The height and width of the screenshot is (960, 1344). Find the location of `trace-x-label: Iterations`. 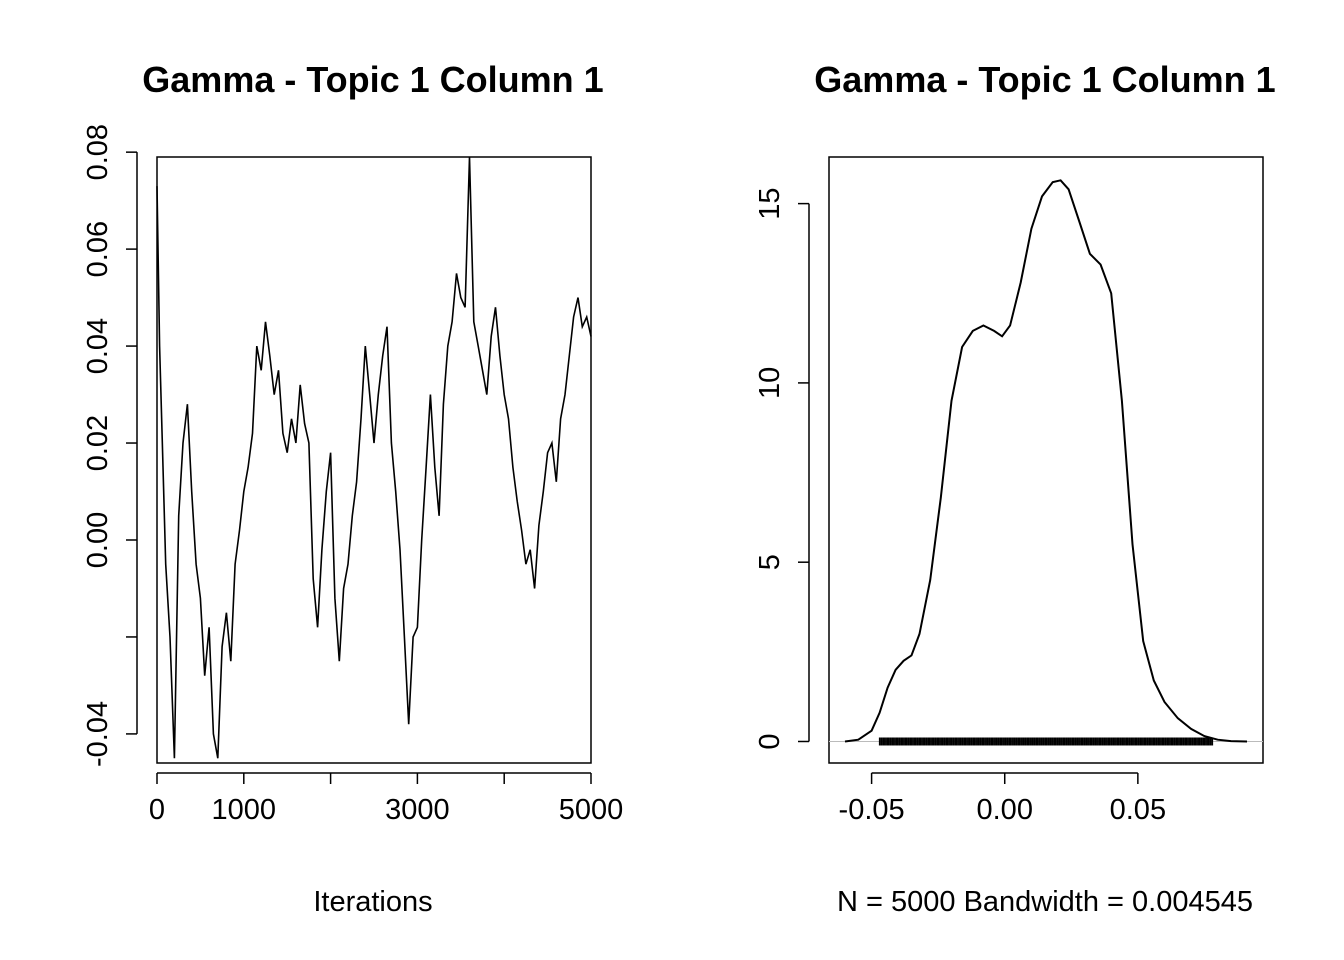

trace-x-label: Iterations is located at coordinates (372, 902).